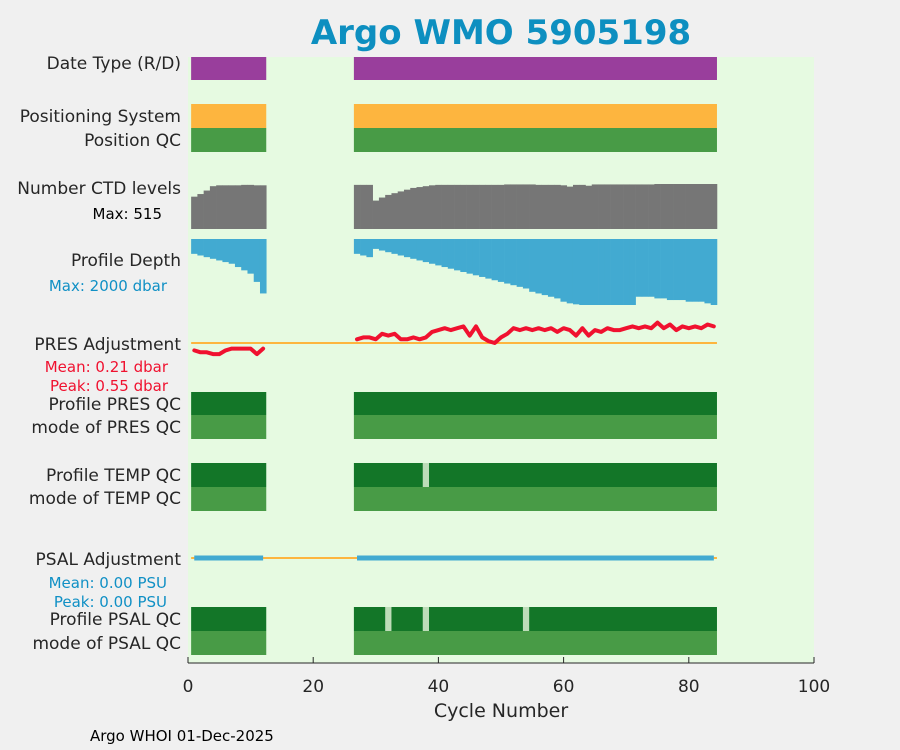 This screenshot has width=900, height=750. What do you see at coordinates (108, 583) in the screenshot?
I see `psal-mean-label: Mean: 0.00 PSU` at bounding box center [108, 583].